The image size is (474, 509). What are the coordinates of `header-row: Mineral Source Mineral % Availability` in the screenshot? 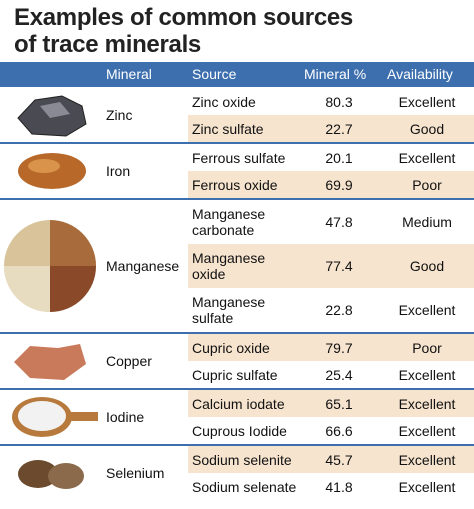 It's located at (237, 74).